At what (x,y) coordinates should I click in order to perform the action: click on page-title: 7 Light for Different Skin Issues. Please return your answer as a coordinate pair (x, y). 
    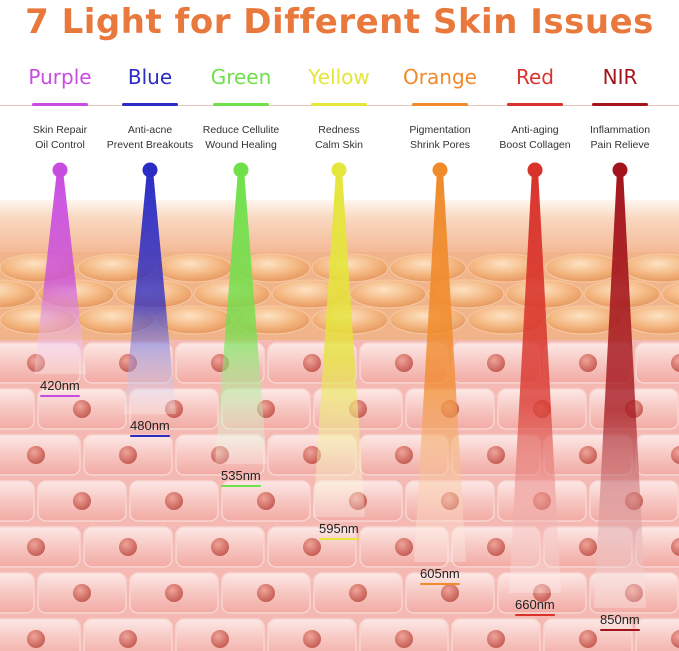
    Looking at the image, I should click on (339, 22).